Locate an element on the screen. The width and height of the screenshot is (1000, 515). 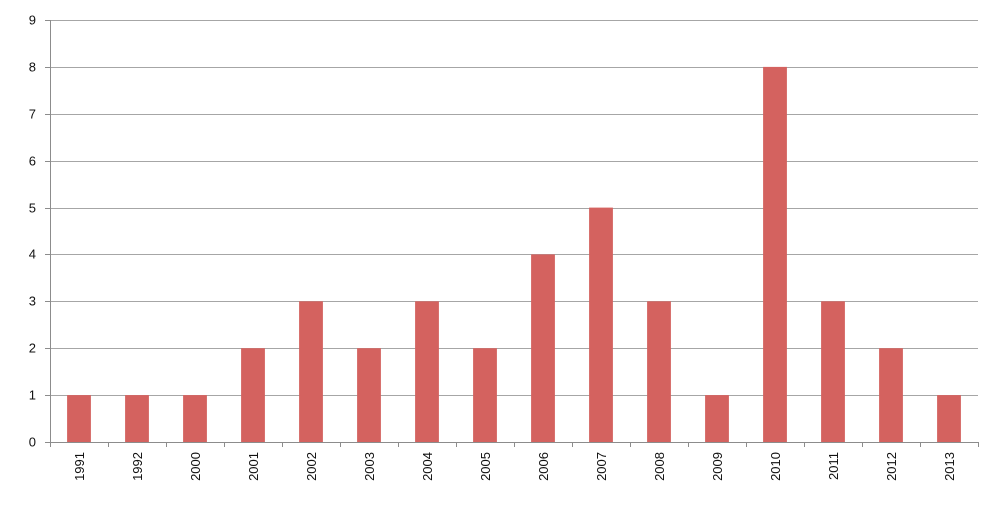
x-tick-label: 2002 is located at coordinates (311, 466).